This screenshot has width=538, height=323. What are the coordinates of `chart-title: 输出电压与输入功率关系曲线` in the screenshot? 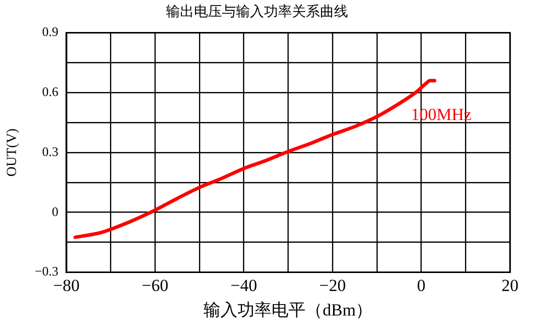 It's located at (257, 12).